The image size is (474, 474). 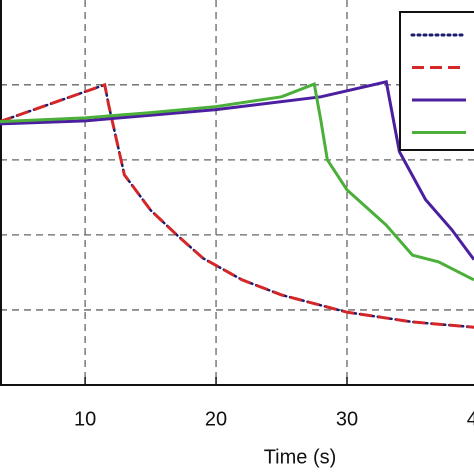 I want to click on legend-box, so click(x=436, y=81).